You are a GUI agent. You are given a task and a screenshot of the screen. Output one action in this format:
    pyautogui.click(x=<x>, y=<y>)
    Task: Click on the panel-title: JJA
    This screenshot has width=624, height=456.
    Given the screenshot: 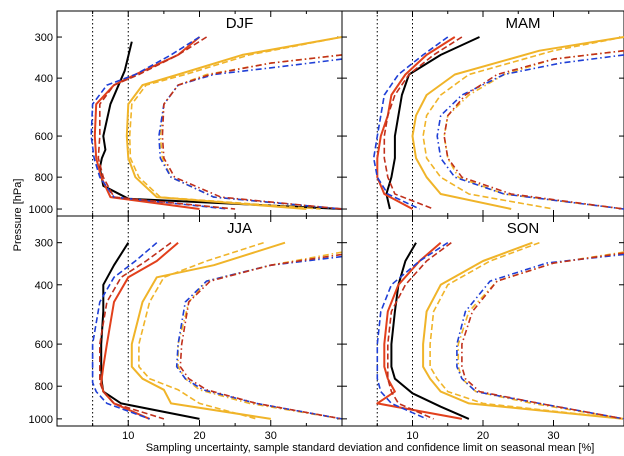 What is the action you would take?
    pyautogui.click(x=239, y=228)
    